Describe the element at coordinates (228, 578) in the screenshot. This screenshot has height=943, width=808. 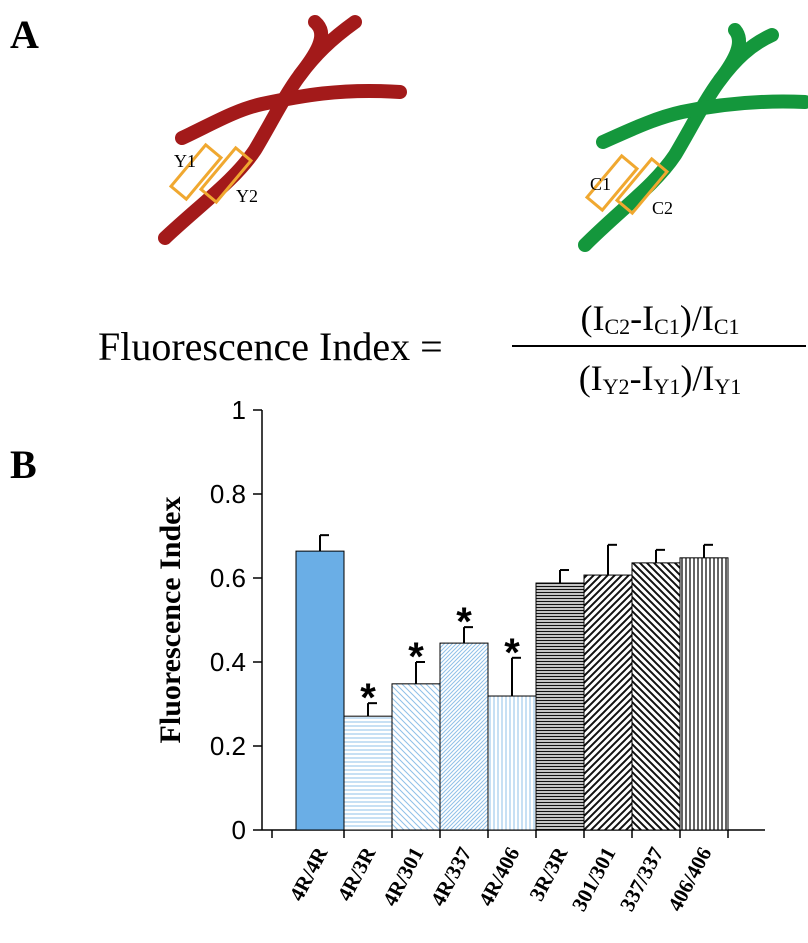
I see `y-tick-label: 0.6` at that location.